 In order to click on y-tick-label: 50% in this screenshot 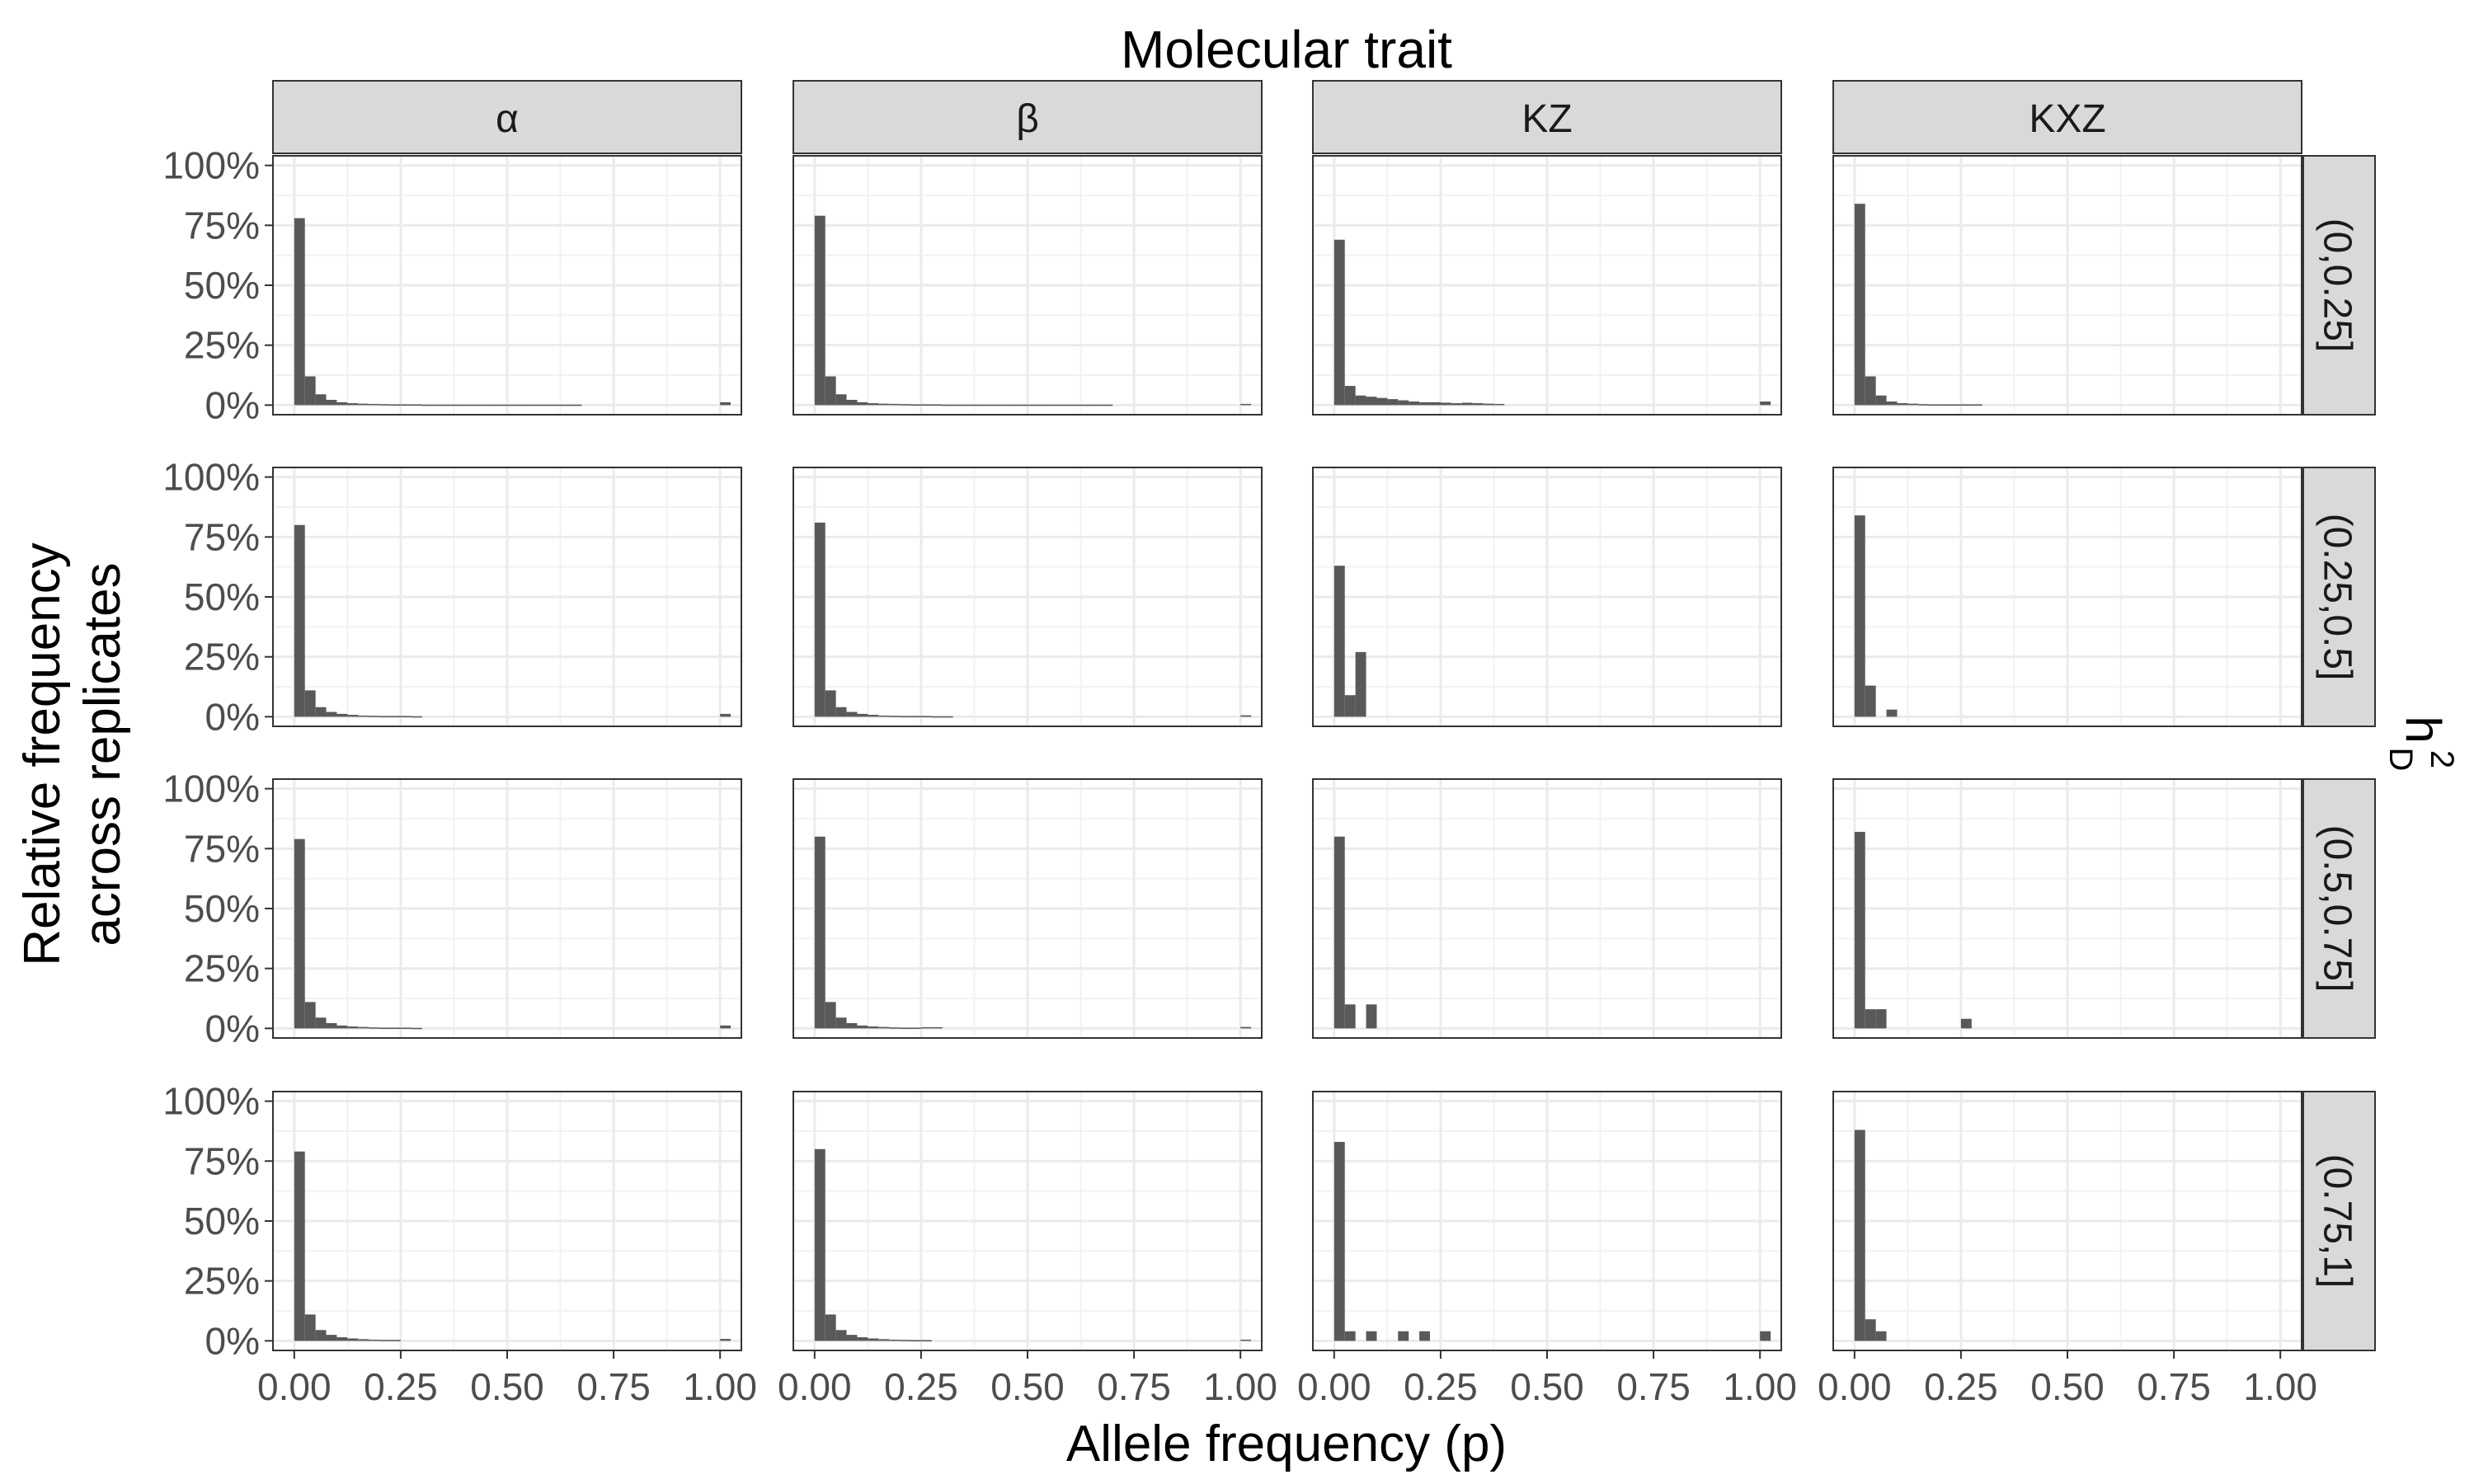, I will do `click(222, 285)`.